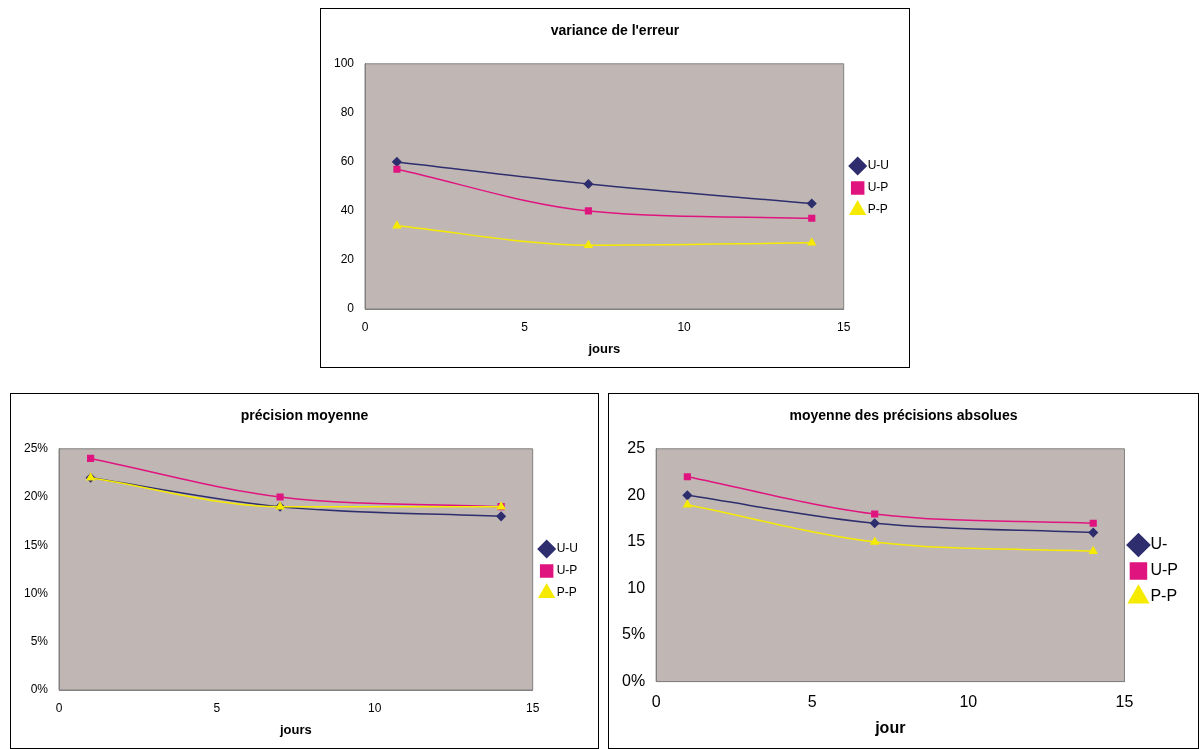 The width and height of the screenshot is (1199, 749). Describe the element at coordinates (347, 161) in the screenshot. I see `y-tick-label: 60` at that location.